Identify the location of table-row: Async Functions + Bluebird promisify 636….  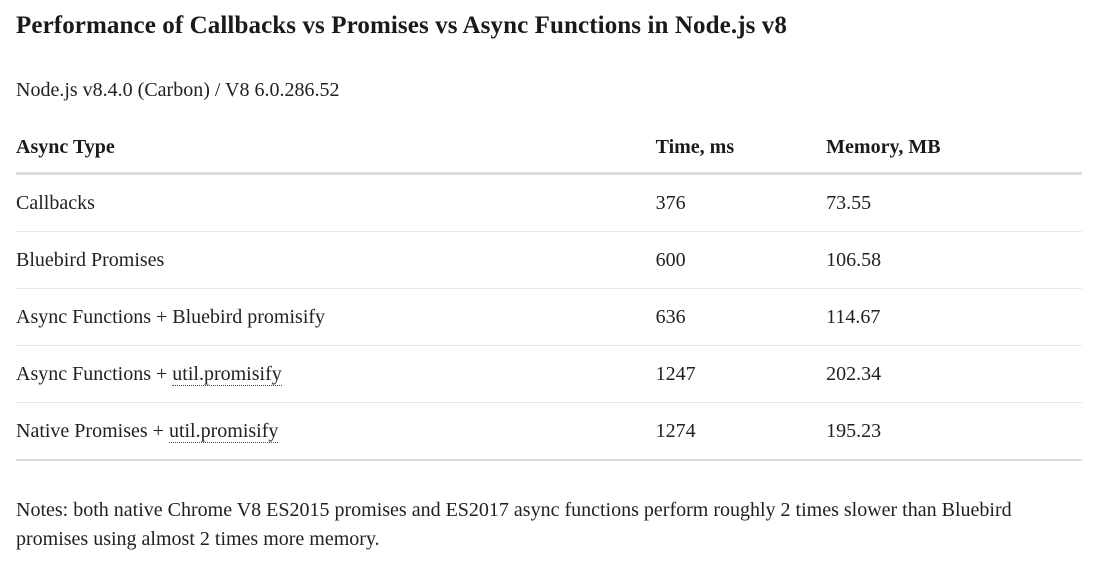
(549, 317).